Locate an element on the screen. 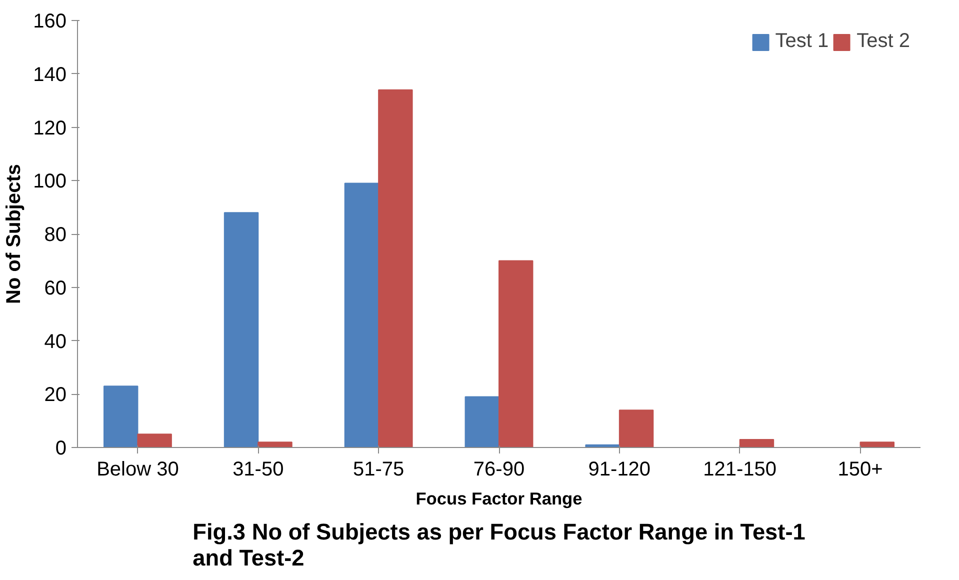  y-axis-title: No of Subjects is located at coordinates (14, 234).